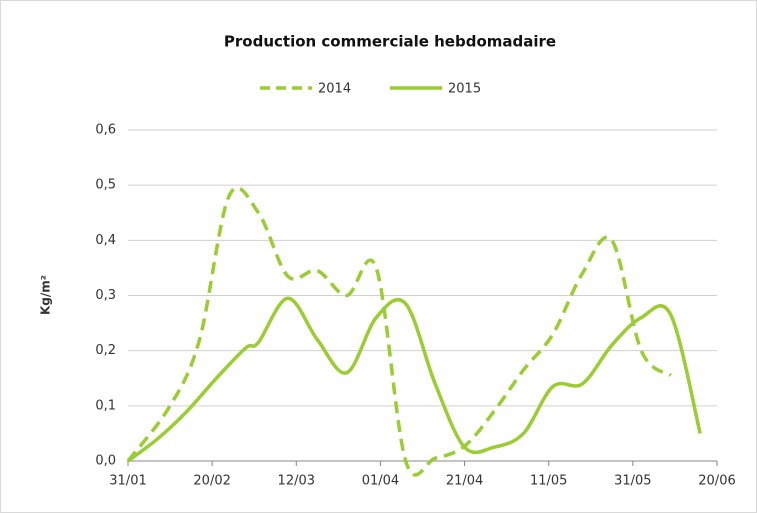 This screenshot has width=757, height=513. I want to click on y-tick-label: 0,6, so click(105, 130).